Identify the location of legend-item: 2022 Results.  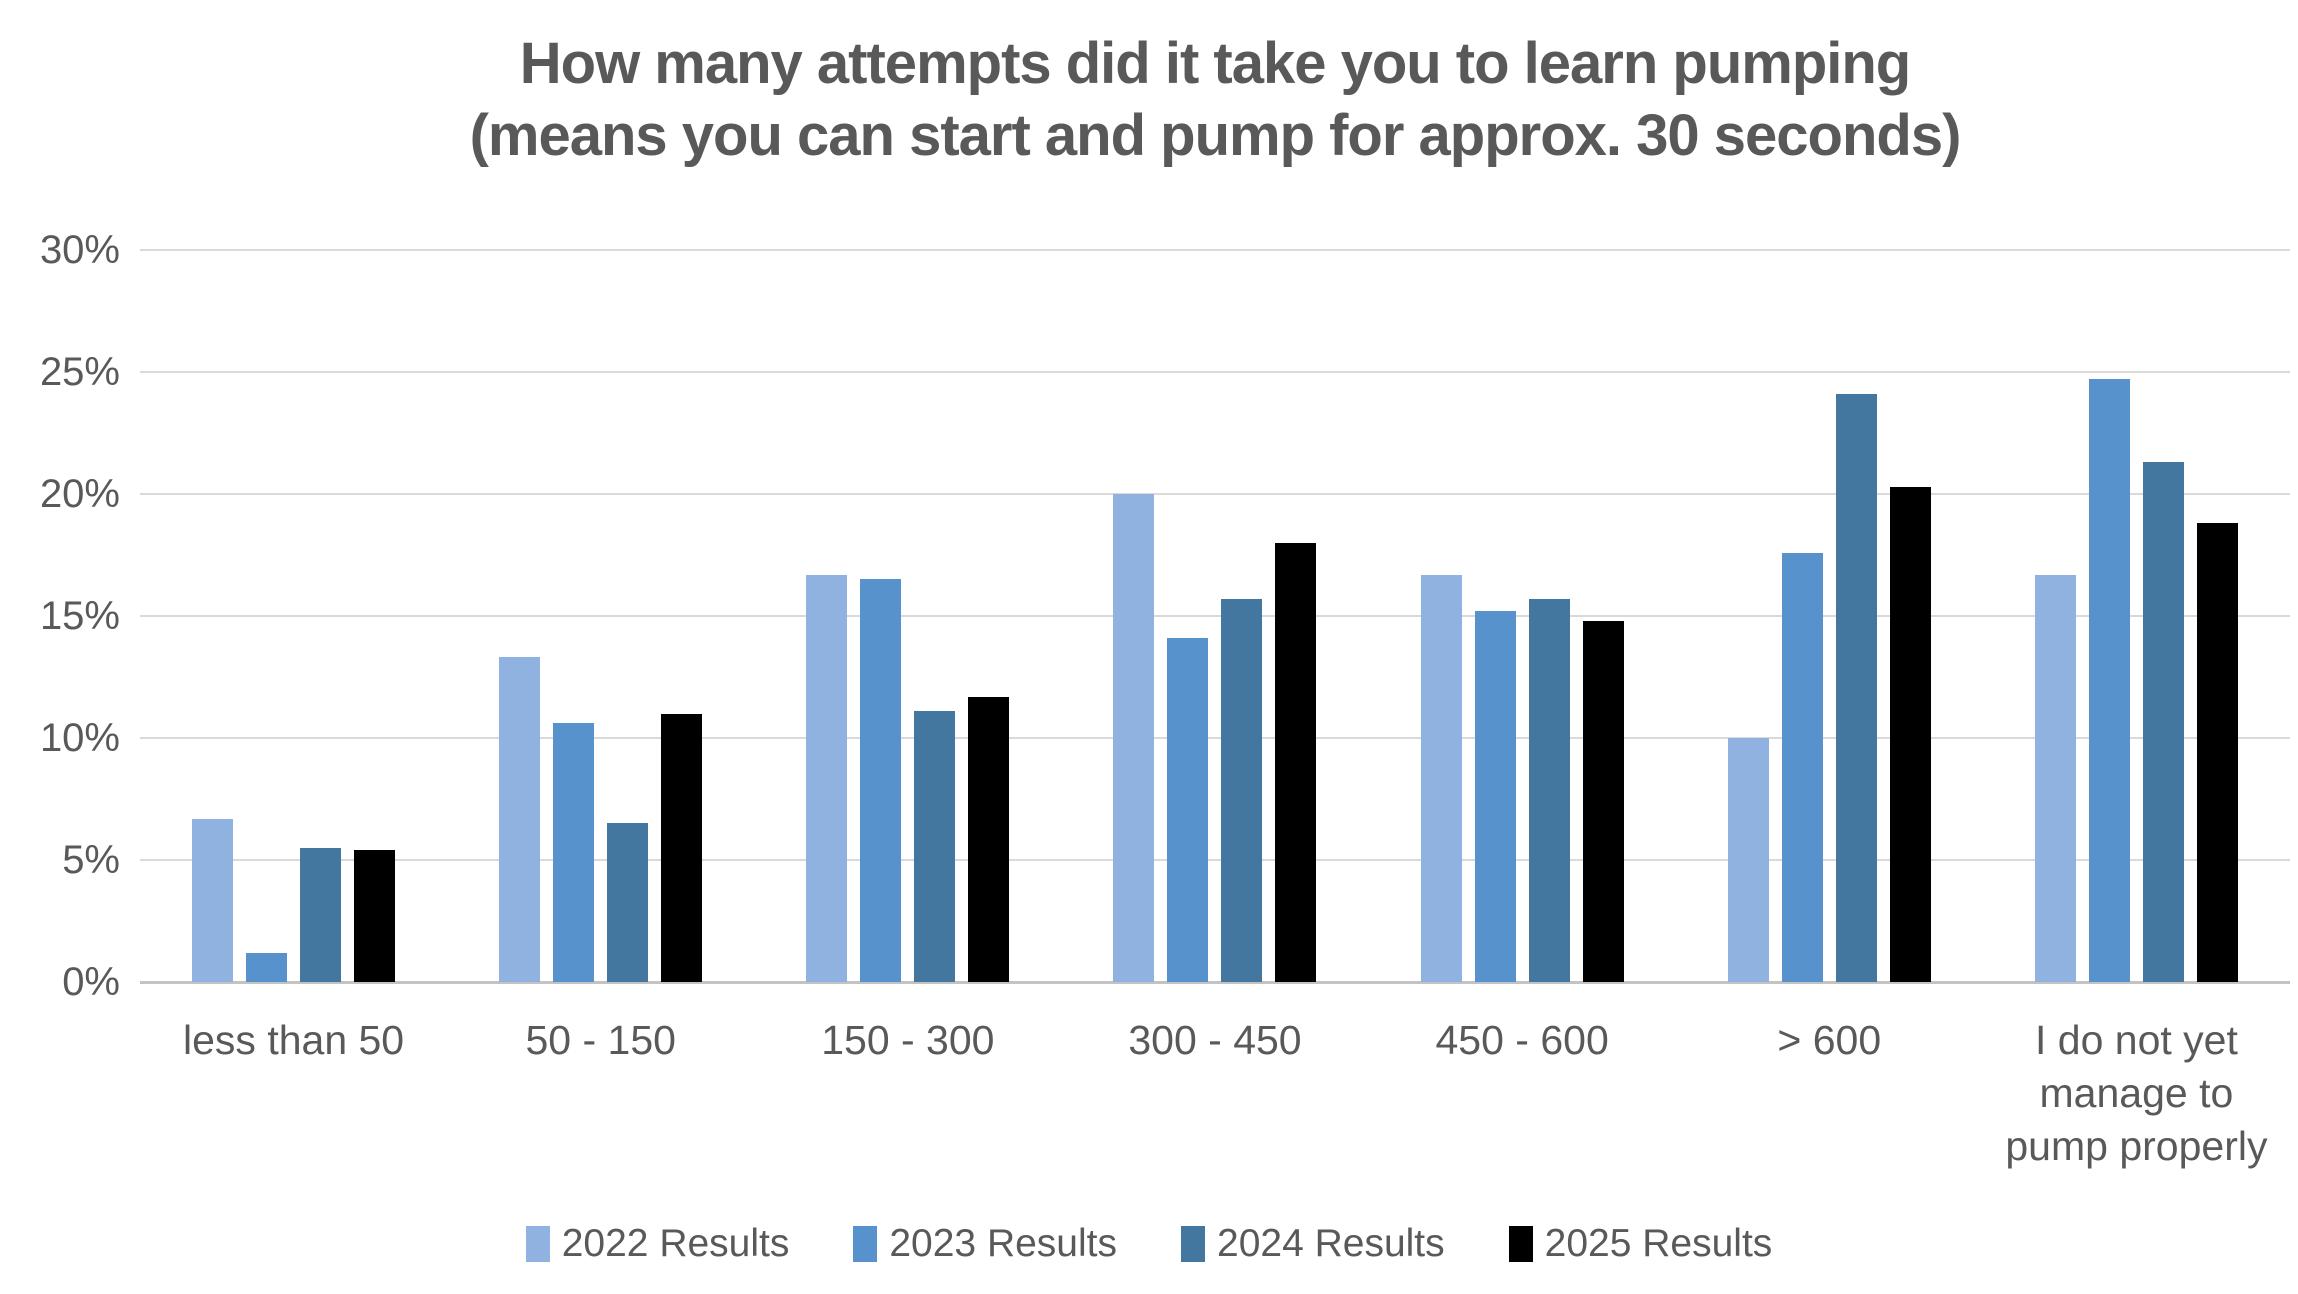
(657, 1244).